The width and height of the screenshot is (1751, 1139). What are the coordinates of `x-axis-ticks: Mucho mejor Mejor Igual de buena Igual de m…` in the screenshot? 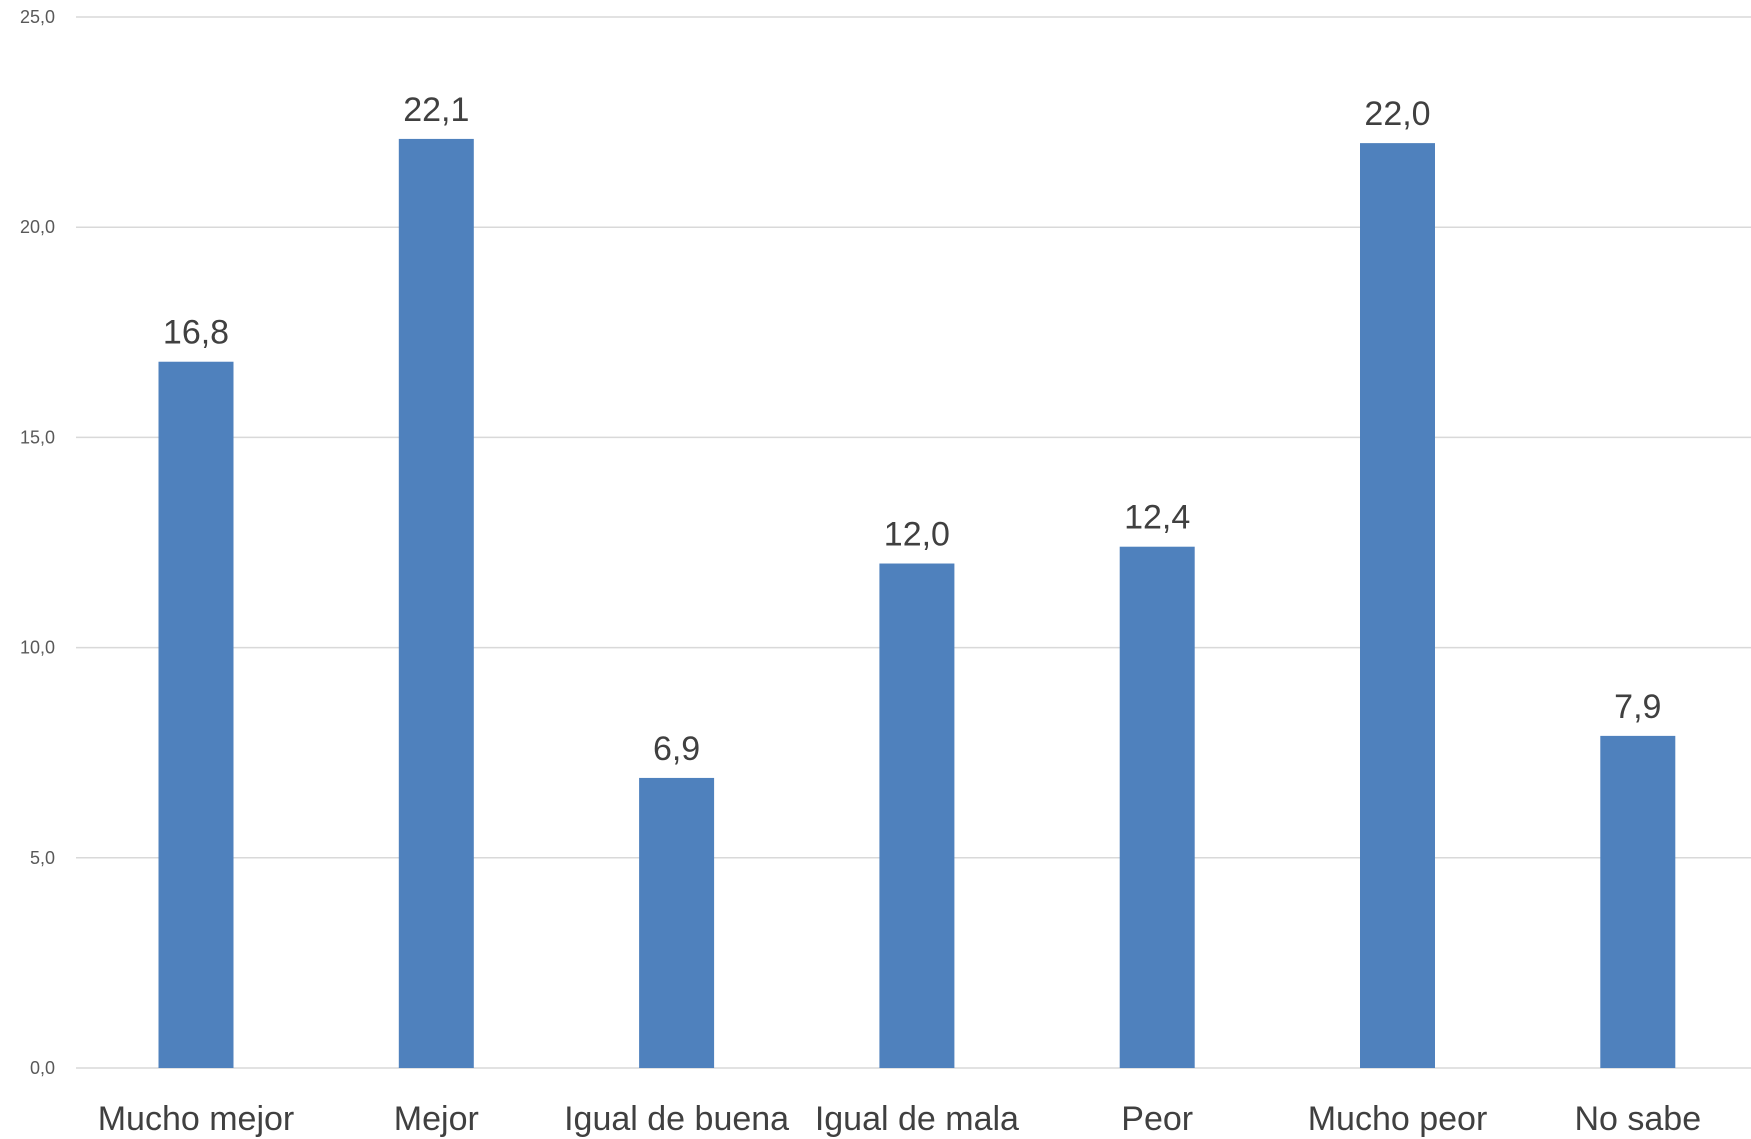 It's located at (899, 1119).